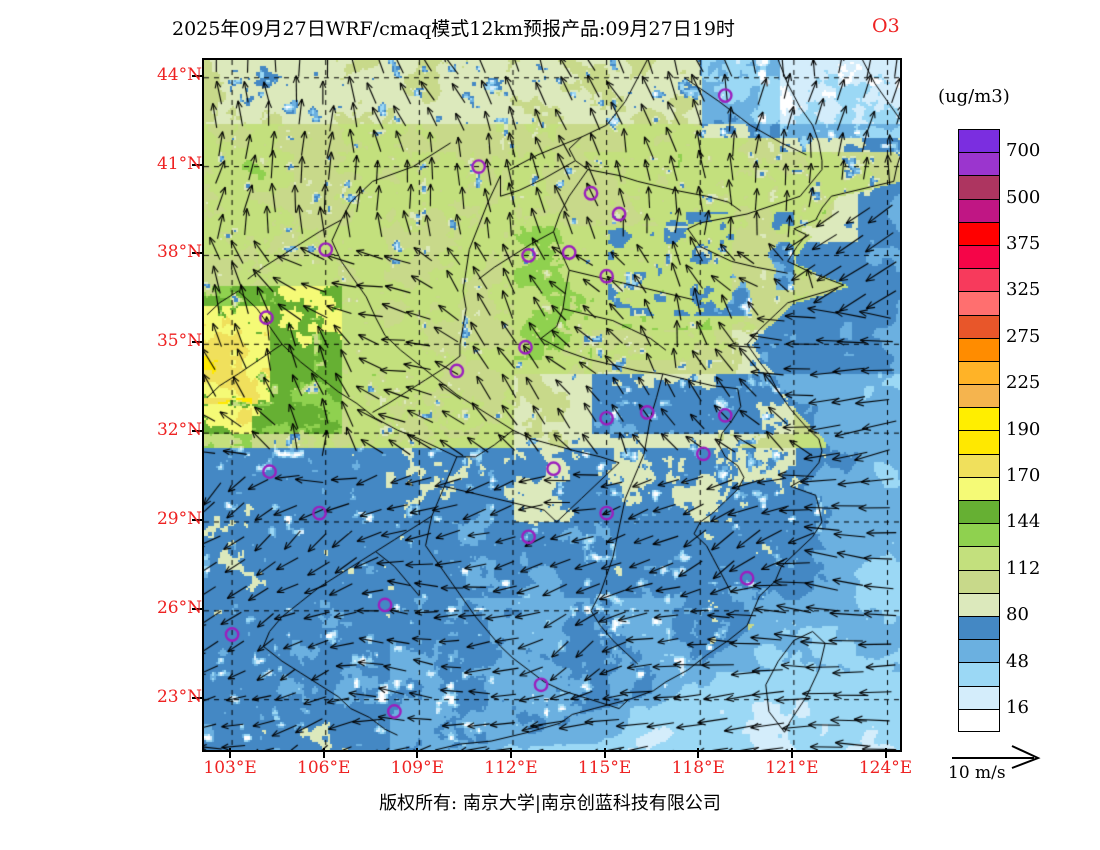 This screenshot has width=1100, height=850. Describe the element at coordinates (1023, 197) in the screenshot. I see `colorbar-tick-label: 500` at that location.